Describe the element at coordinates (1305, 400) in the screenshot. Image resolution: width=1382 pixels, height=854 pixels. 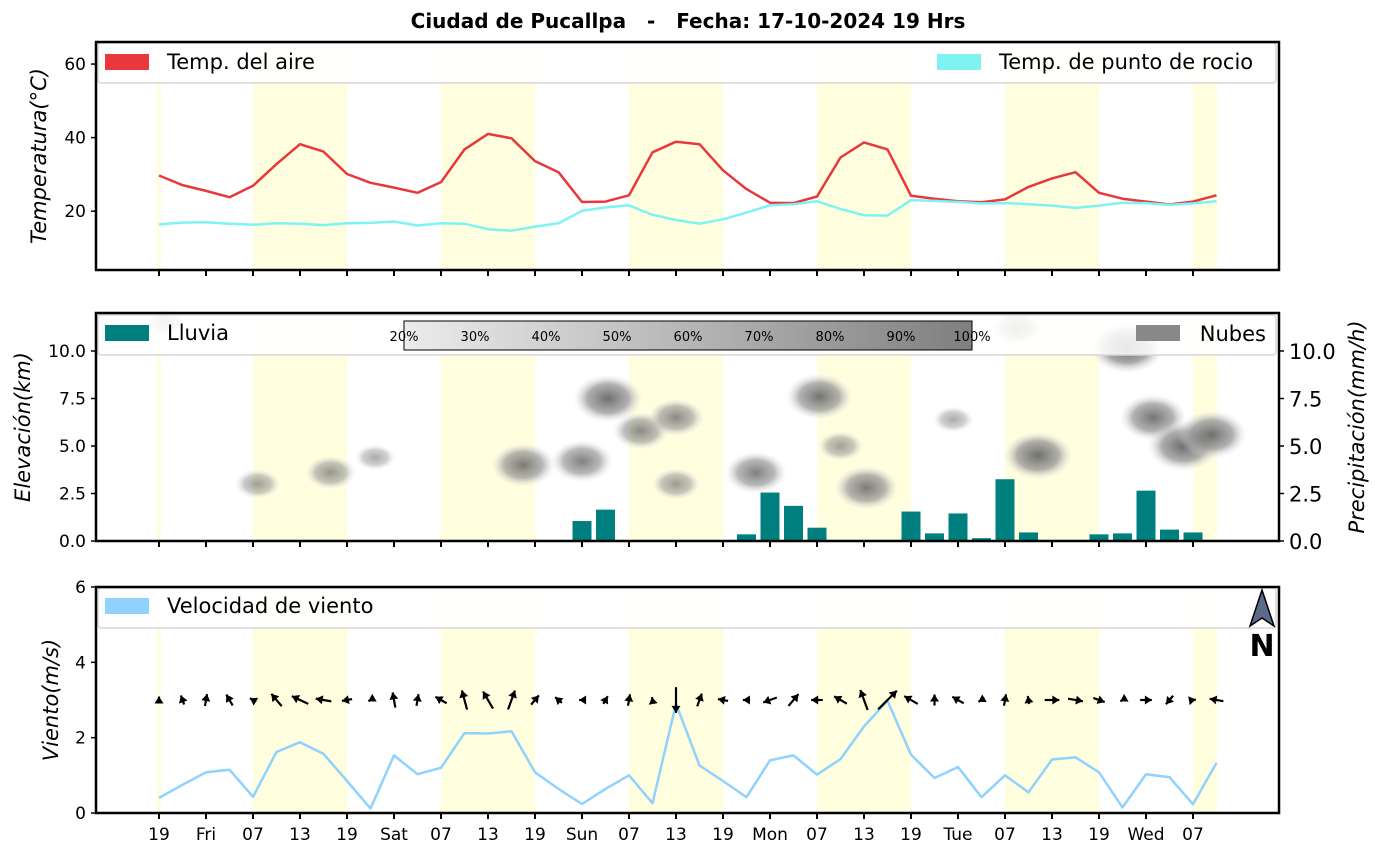
I see `y-tick-label-right: 7.5` at that location.